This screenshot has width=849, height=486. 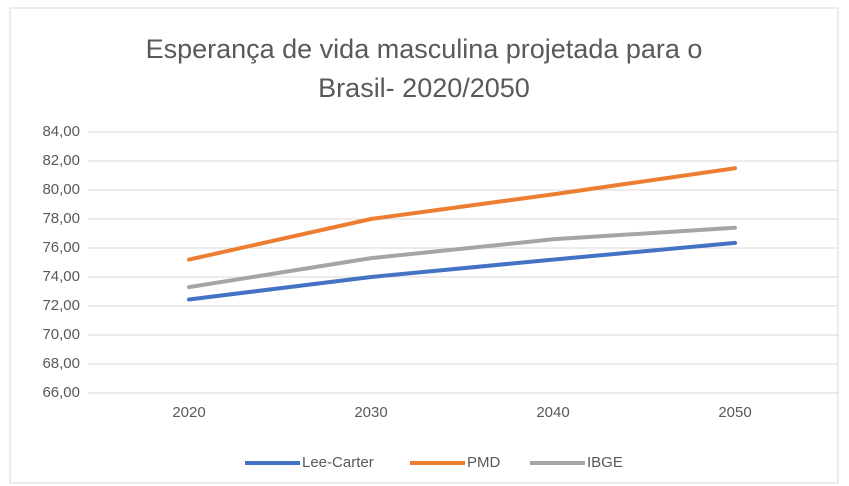 I want to click on x-tick-label: 2040, so click(x=552, y=412).